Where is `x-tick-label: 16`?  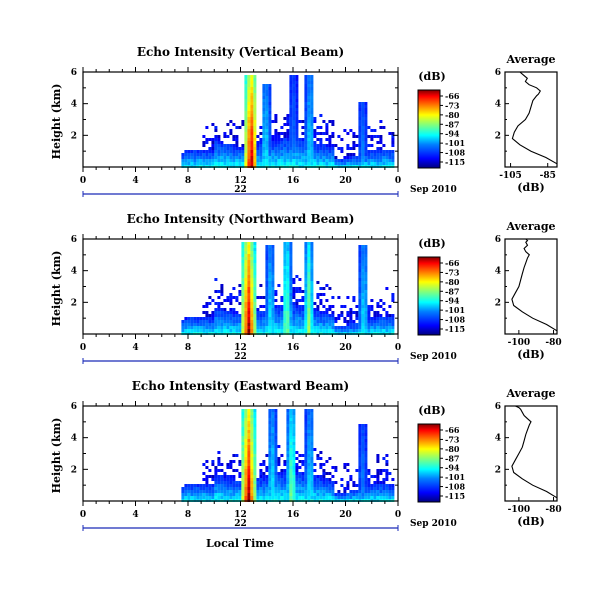
x-tick-label: 16 is located at coordinates (293, 348).